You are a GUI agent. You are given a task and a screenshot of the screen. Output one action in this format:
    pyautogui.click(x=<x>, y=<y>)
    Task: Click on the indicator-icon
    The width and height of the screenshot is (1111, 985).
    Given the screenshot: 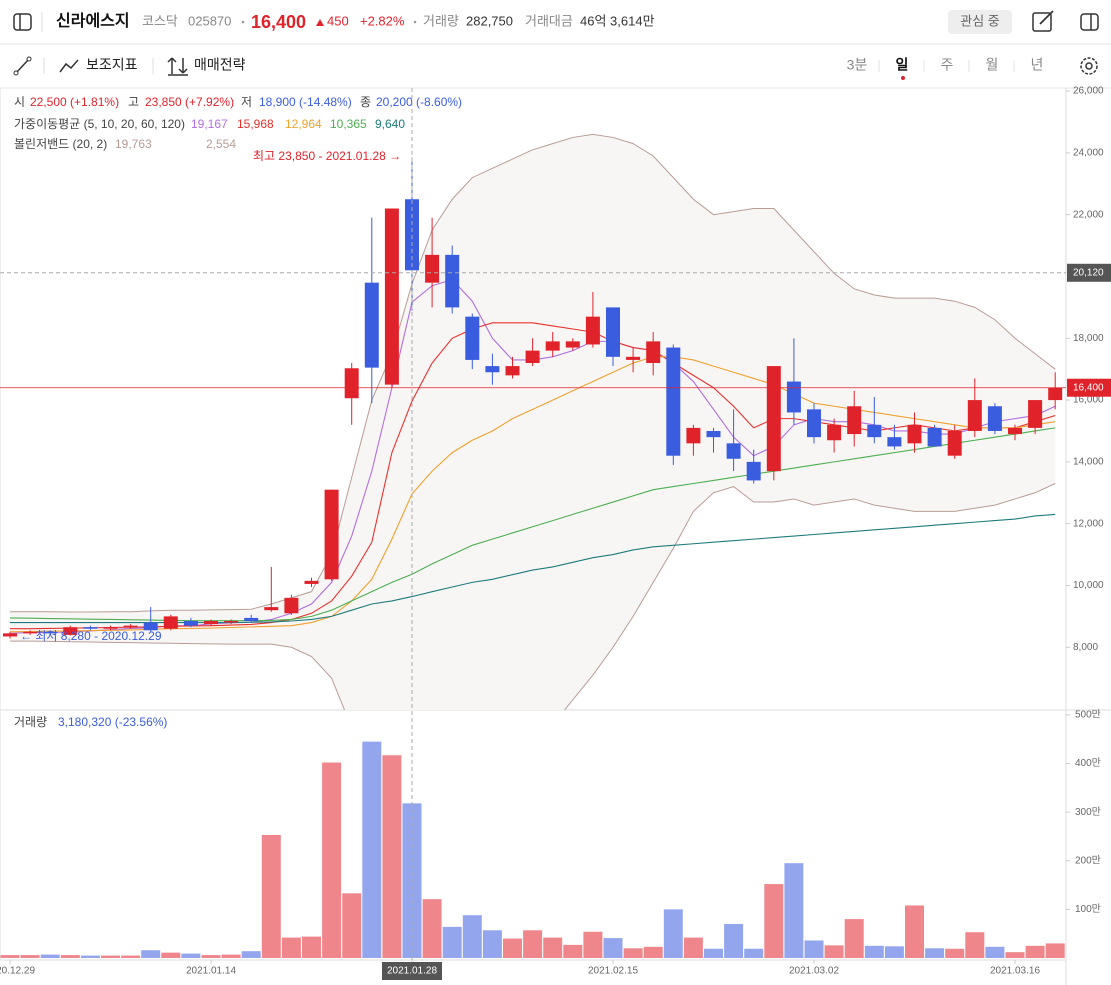 What is the action you would take?
    pyautogui.click(x=69, y=66)
    